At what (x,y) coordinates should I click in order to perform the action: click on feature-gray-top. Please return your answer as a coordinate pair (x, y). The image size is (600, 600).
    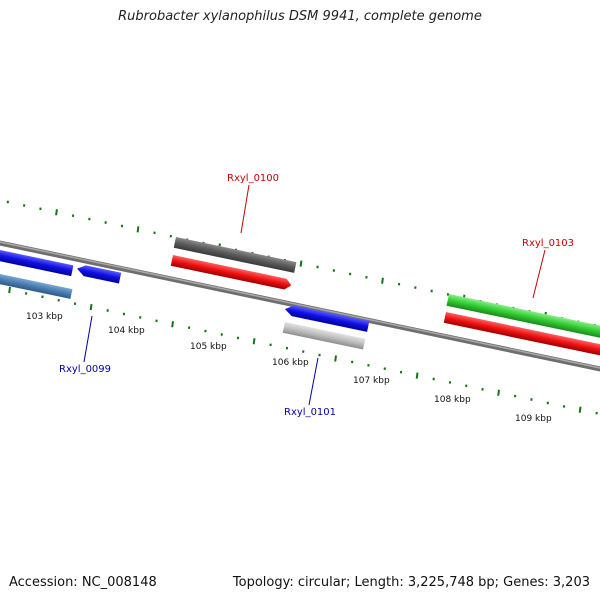
    Looking at the image, I should click on (235, 255).